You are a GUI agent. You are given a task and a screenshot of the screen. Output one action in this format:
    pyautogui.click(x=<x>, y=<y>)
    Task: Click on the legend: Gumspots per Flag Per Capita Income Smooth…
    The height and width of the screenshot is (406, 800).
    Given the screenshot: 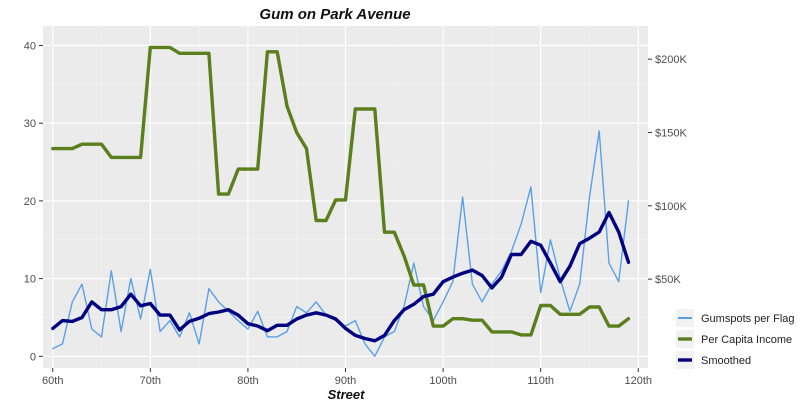 What is the action you would take?
    pyautogui.click(x=735, y=339)
    